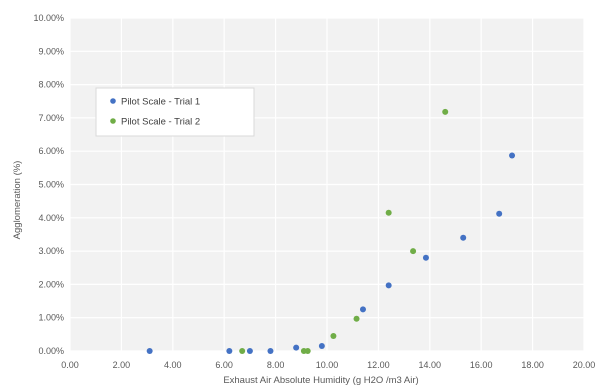 Image resolution: width=602 pixels, height=386 pixels. Describe the element at coordinates (70, 365) in the screenshot. I see `x-tick-label: 0.00` at that location.